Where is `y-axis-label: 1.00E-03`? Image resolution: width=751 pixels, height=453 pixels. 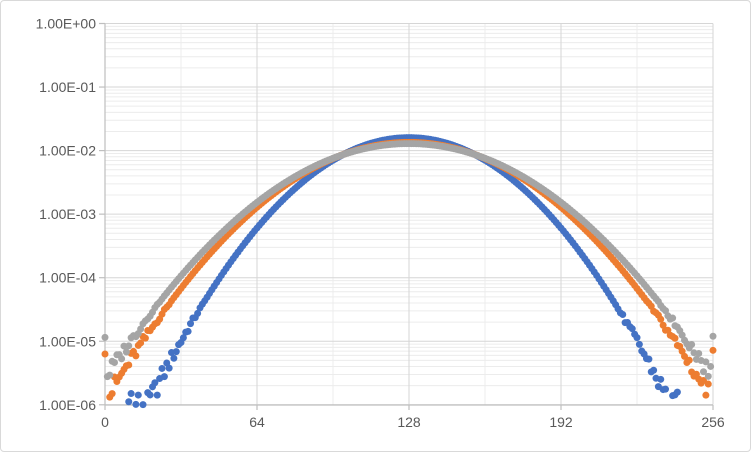 y-axis-label: 1.00E-03 is located at coordinates (67, 214).